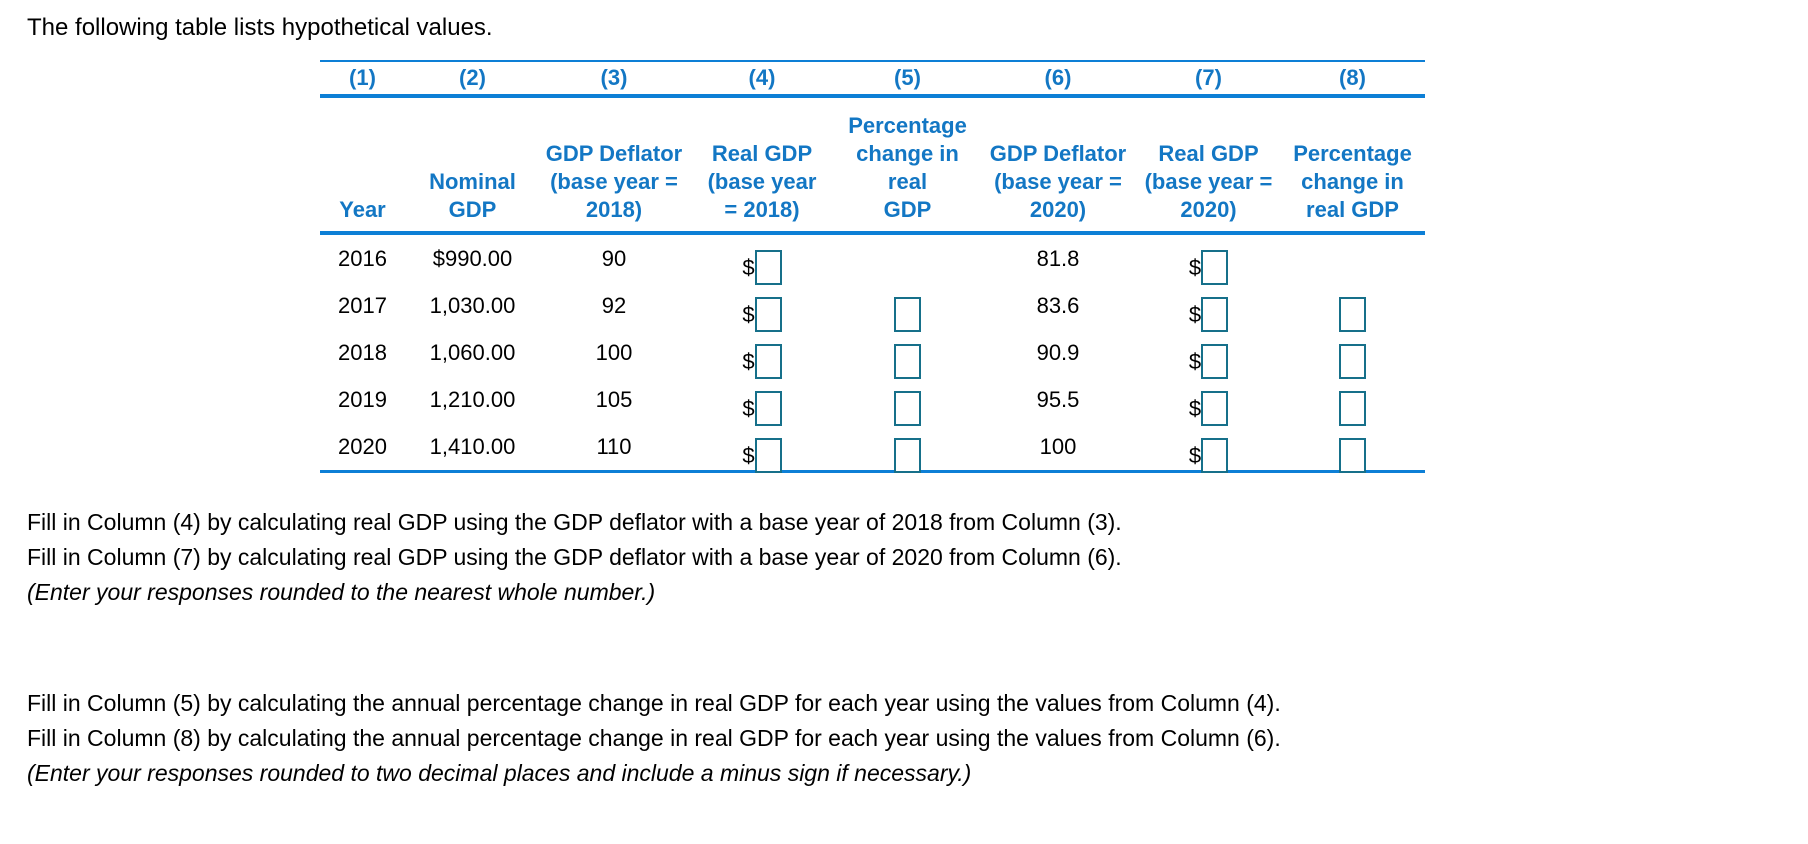  I want to click on gdp-deflator-2020-cell: 95.5, so click(1058, 399).